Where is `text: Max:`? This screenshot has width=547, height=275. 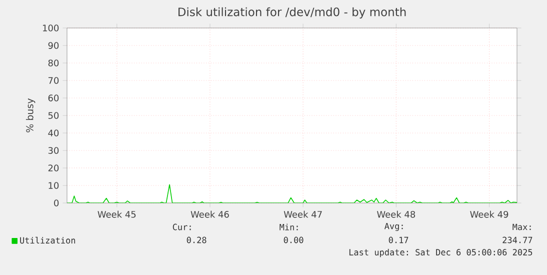
text: Max: is located at coordinates (521, 227).